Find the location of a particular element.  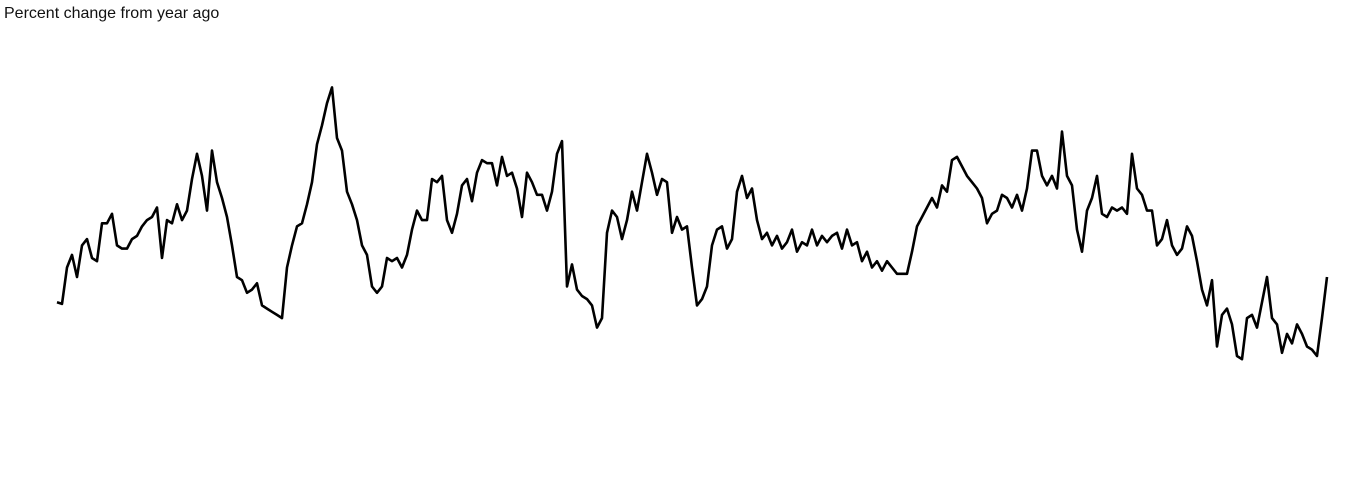

chart-title: Percent change from year ago is located at coordinates (111, 13).